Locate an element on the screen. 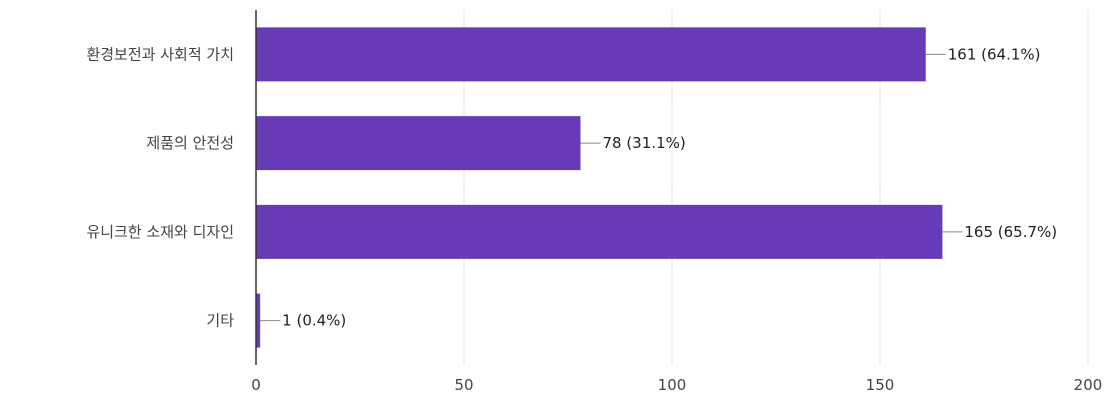 This screenshot has width=1104, height=401. category-label: 기타 is located at coordinates (220, 321).